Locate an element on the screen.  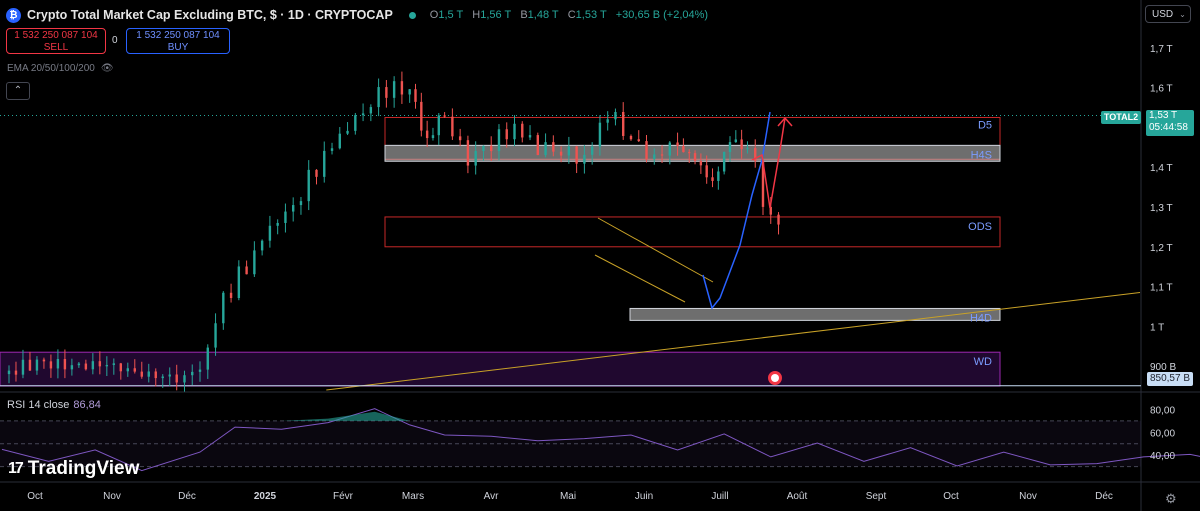
time-tick-label: Avr is located at coordinates (491, 496).